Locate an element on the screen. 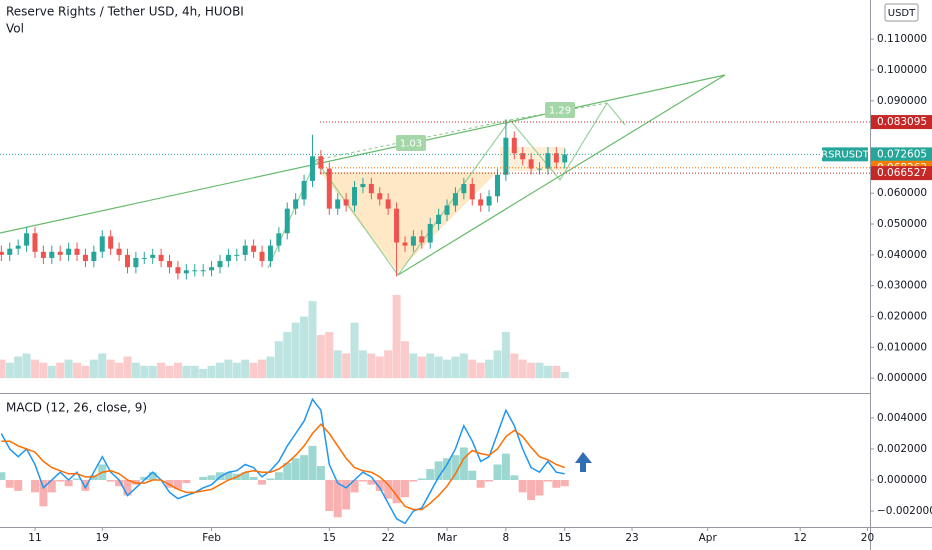 The height and width of the screenshot is (550, 932). x-tick-label: Feb is located at coordinates (211, 538).